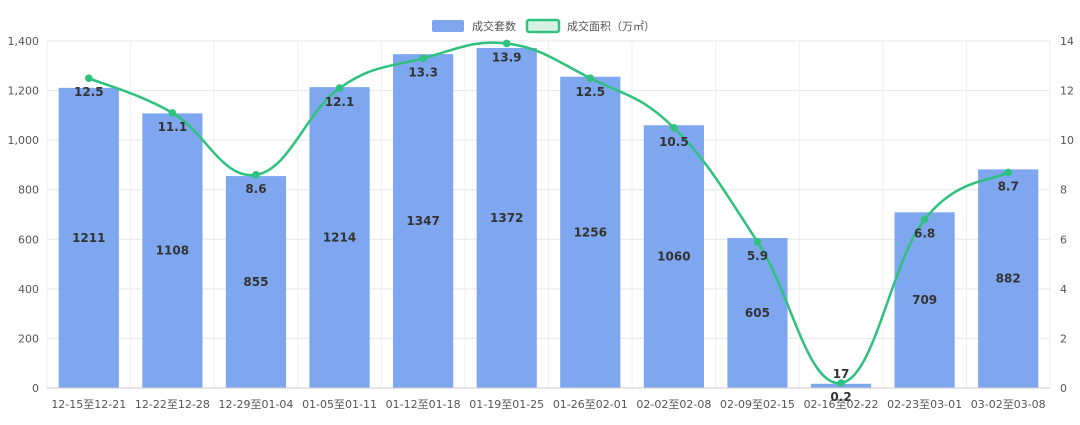  I want to click on legend-swatch-bar, so click(448, 26).